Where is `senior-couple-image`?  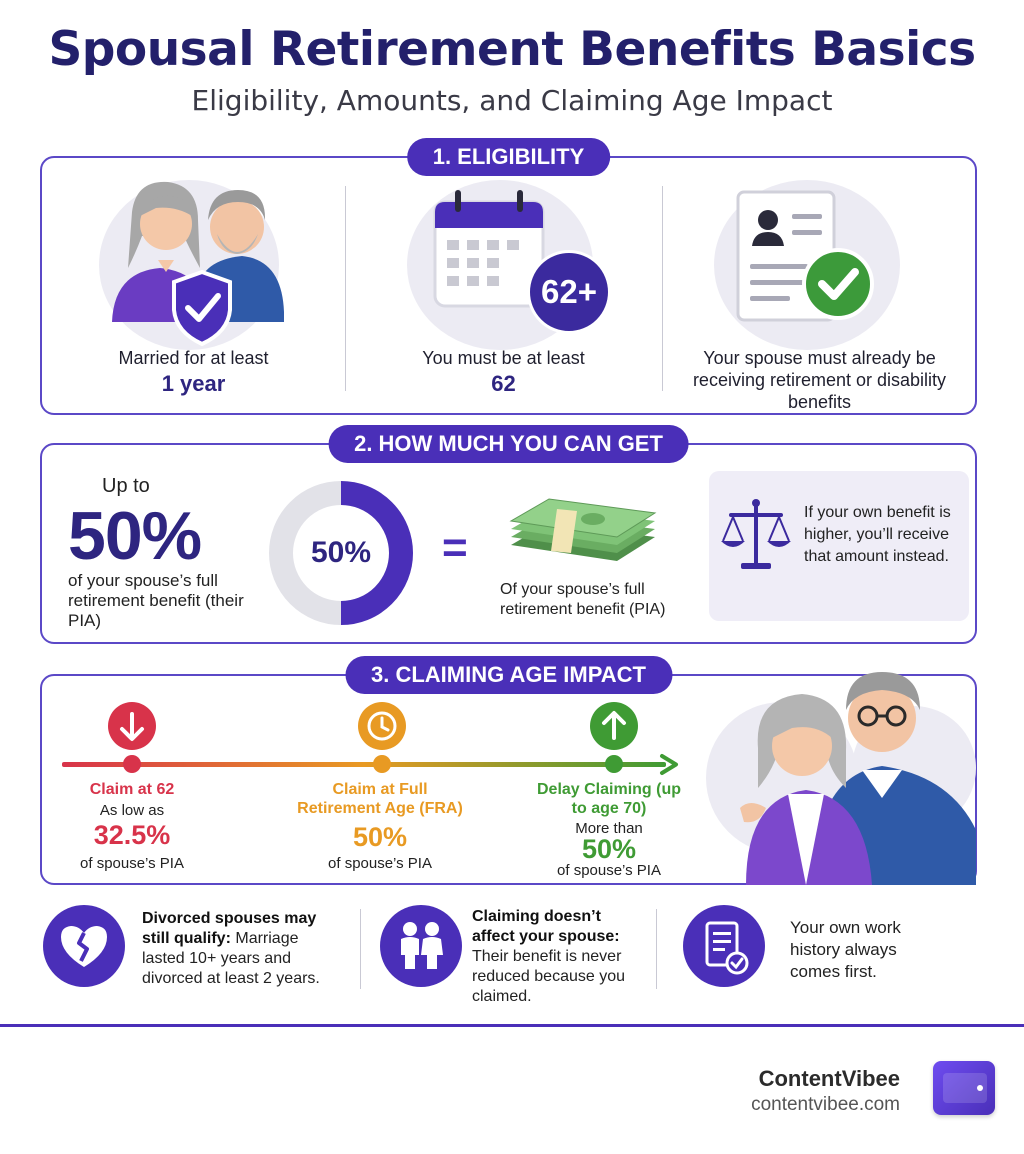 senior-couple-image is located at coordinates (841, 778).